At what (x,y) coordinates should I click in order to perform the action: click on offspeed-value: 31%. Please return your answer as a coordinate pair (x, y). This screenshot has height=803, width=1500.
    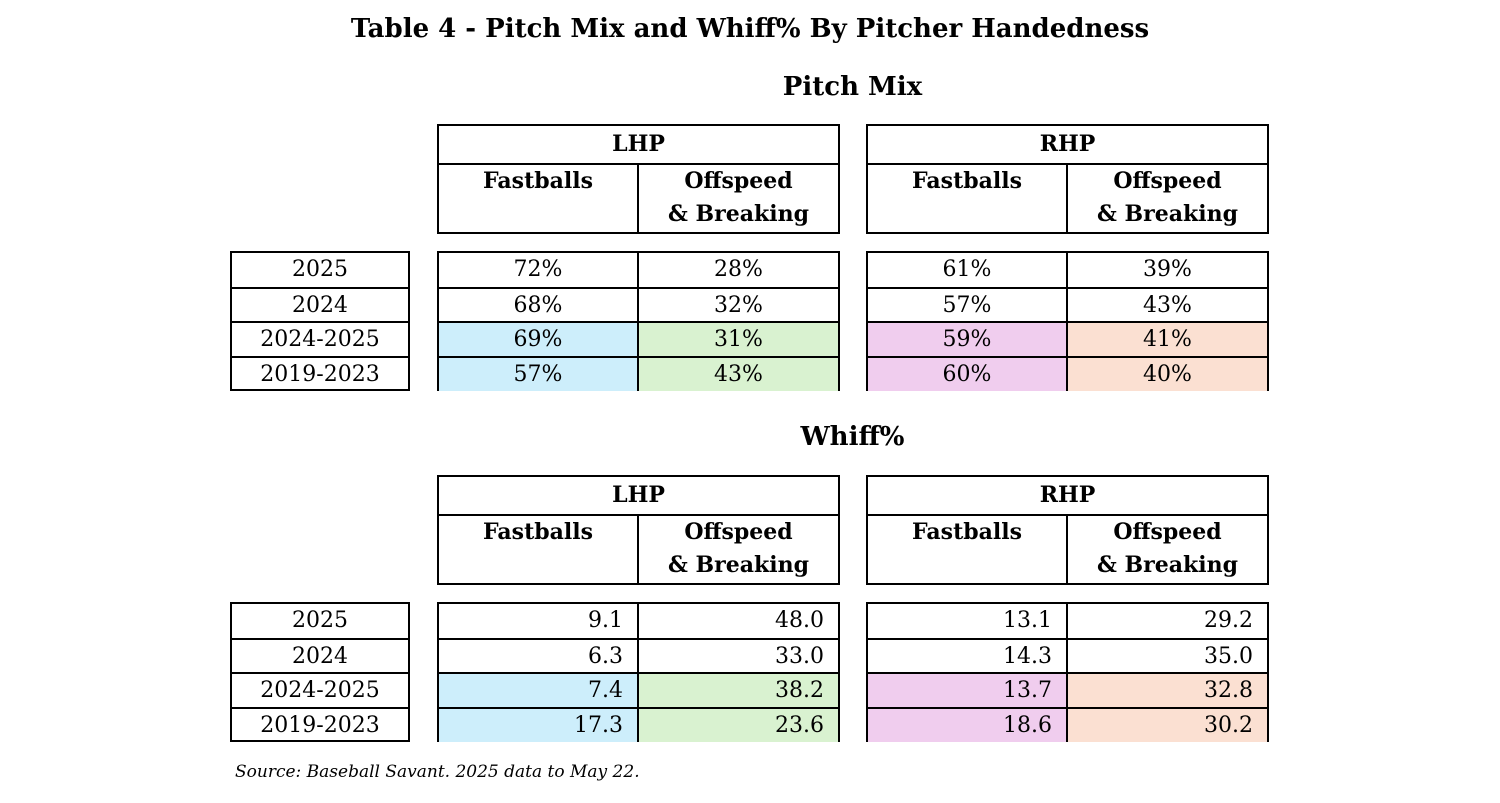
    Looking at the image, I should click on (738, 339).